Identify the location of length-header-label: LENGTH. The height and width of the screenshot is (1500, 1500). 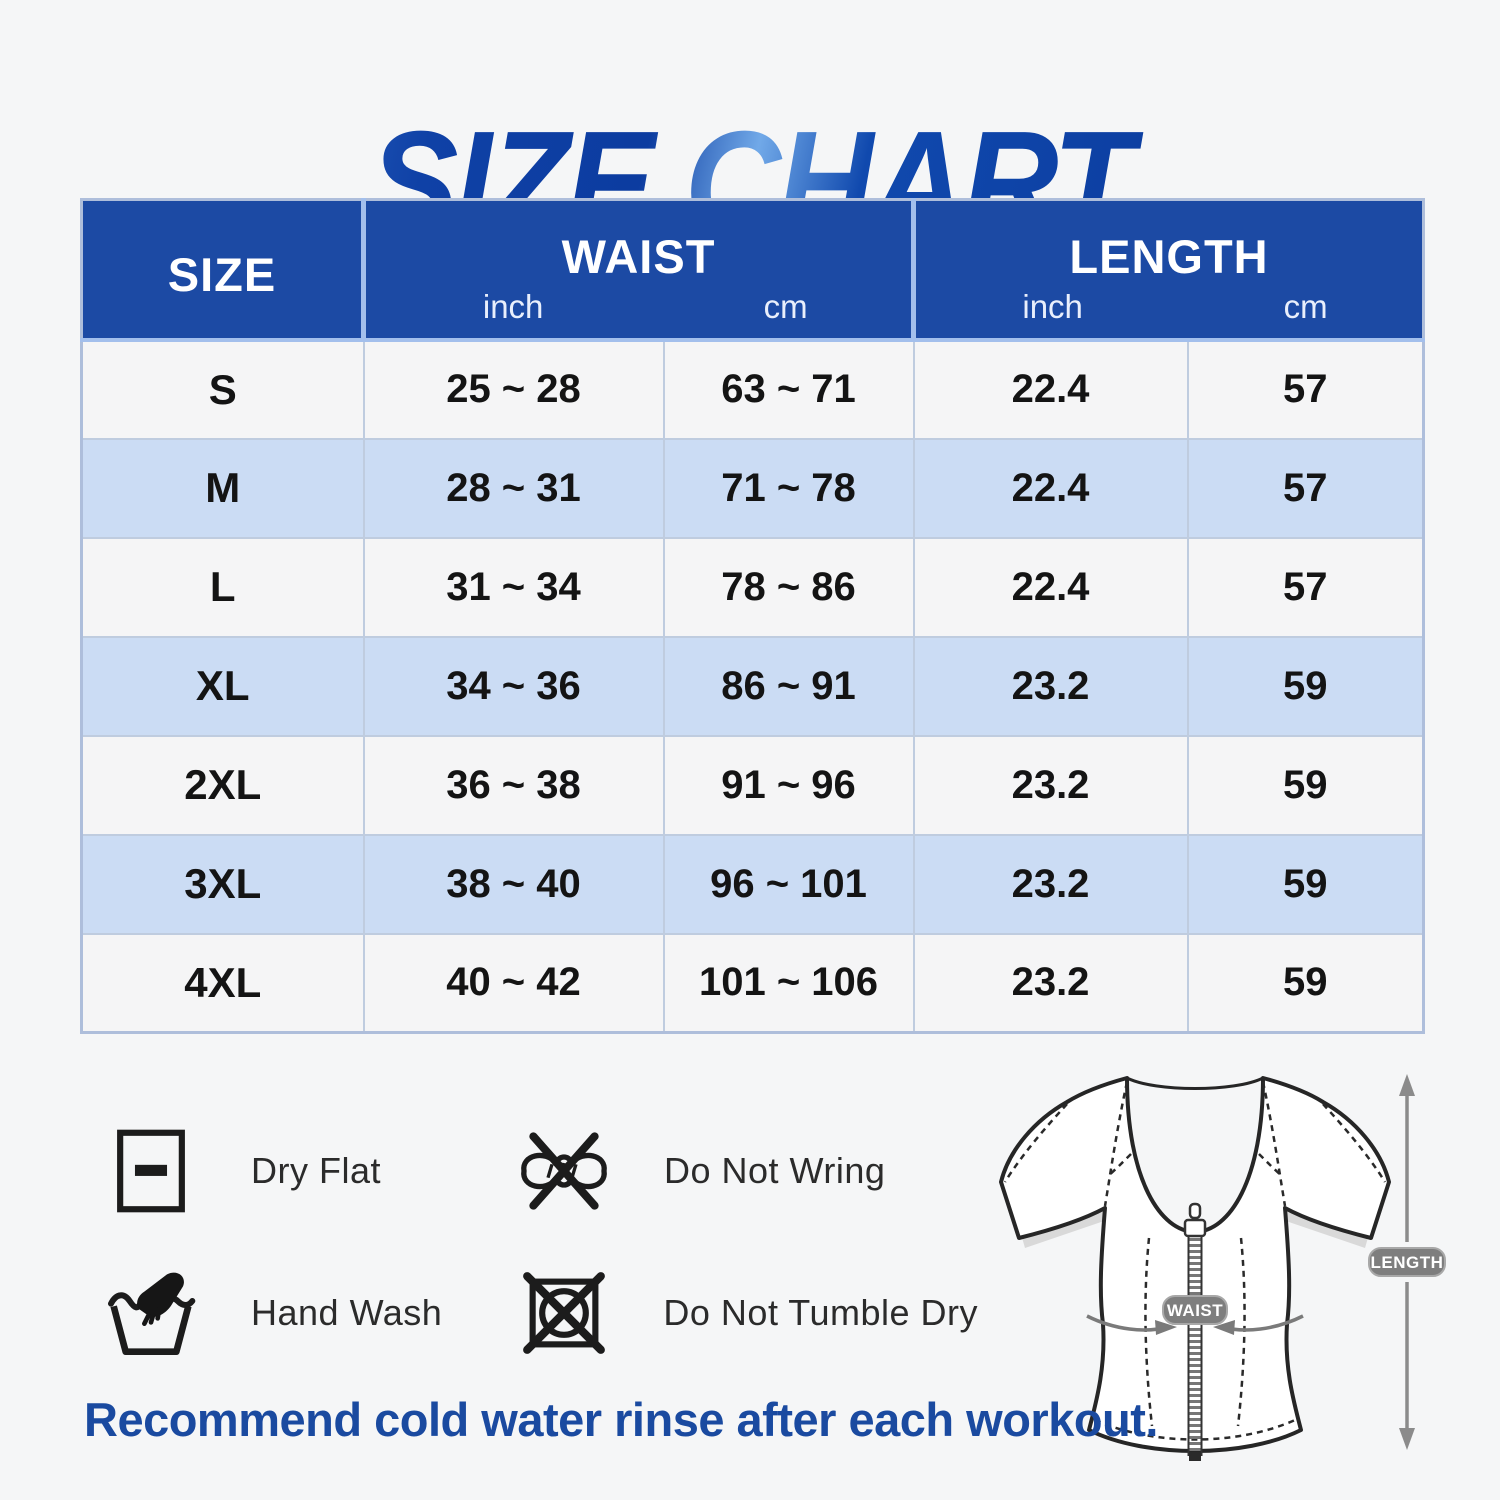
(1169, 256).